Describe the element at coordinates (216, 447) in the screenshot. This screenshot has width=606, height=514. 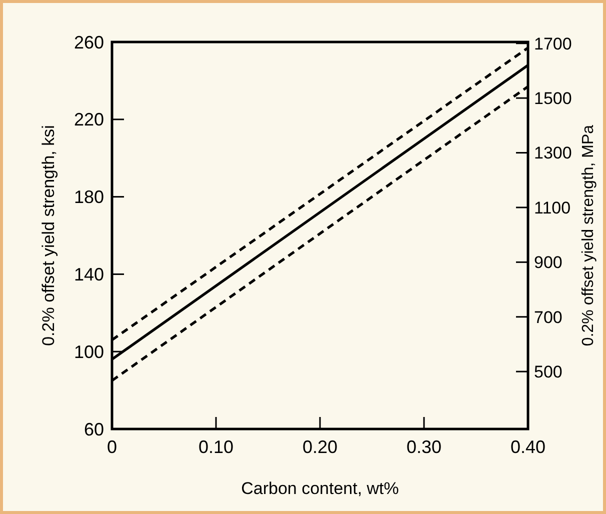
I see `x-tick-label: 0.10` at that location.